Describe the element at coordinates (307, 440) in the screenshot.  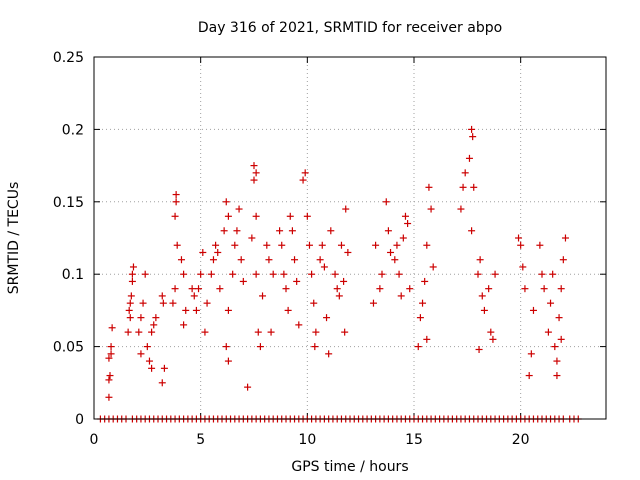
I see `x-tick-label: 10` at that location.